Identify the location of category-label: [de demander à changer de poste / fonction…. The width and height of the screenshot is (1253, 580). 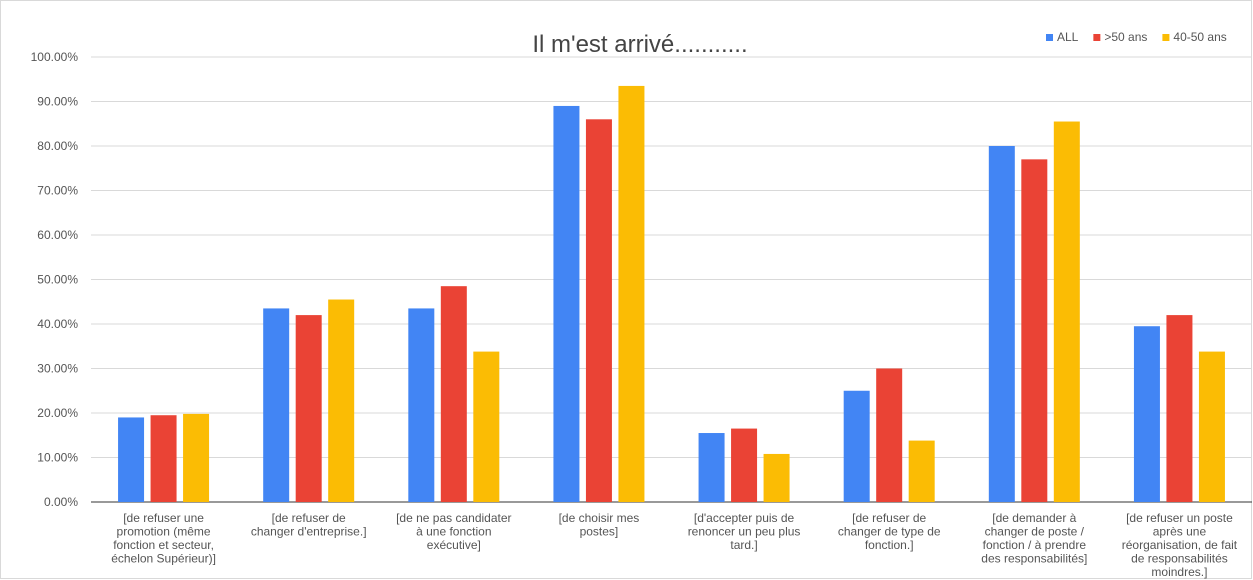
(1034, 538).